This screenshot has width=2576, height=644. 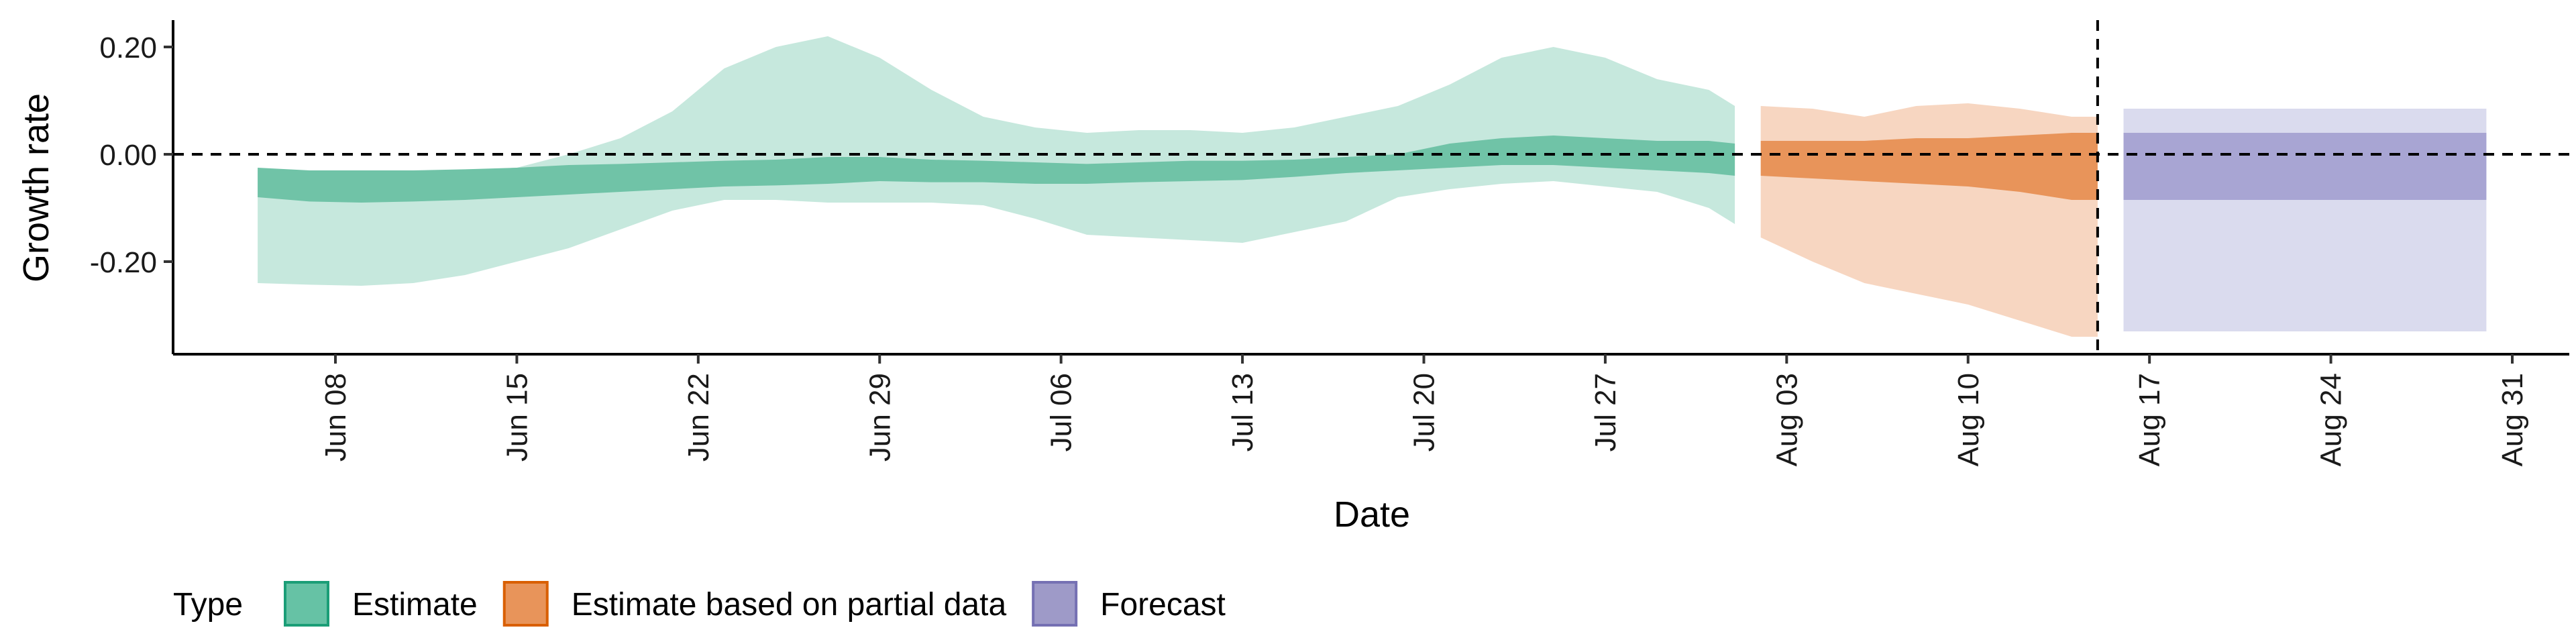 I want to click on y-tick-label: 0.20, so click(x=128, y=48).